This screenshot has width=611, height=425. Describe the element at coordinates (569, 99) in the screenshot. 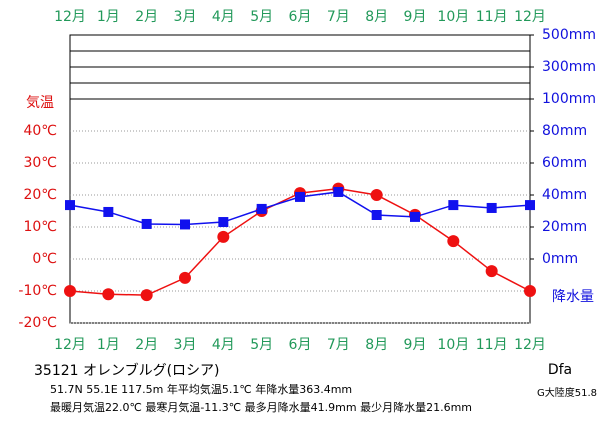

I see `y2-tick-label: 100mm` at that location.